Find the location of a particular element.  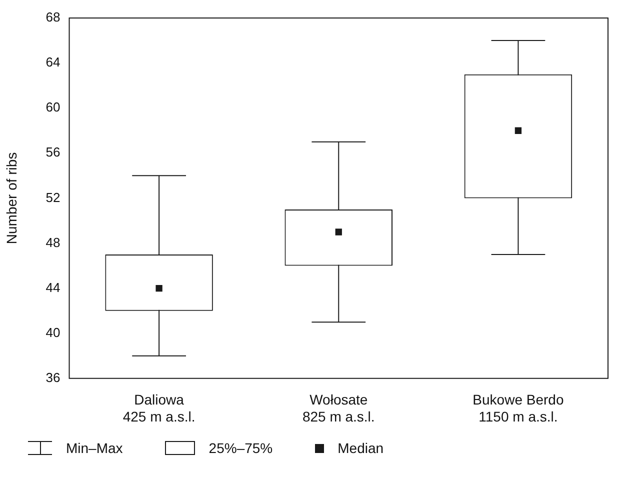

x-tick-label: Wołosate 825 m a.s.l. is located at coordinates (338, 408).